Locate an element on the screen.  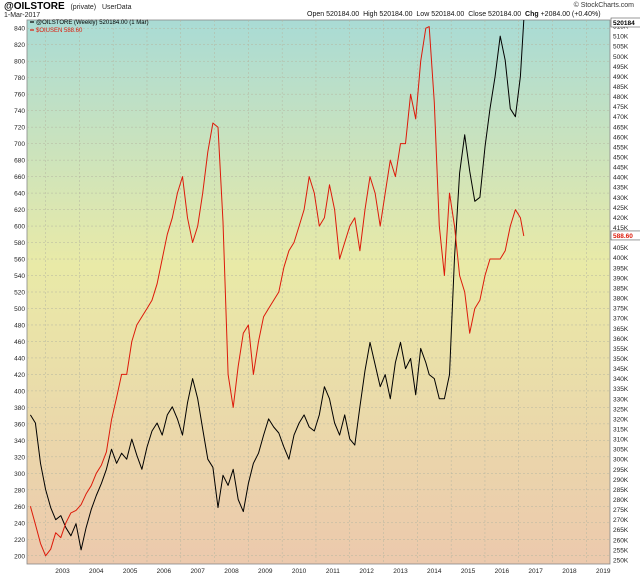
left-tick-label: 280 is located at coordinates (19, 490).